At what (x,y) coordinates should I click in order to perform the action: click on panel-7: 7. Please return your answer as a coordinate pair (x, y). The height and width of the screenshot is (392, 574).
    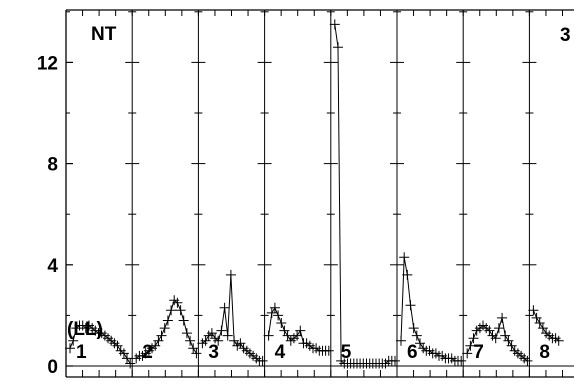
    Looking at the image, I should click on (499, 193).